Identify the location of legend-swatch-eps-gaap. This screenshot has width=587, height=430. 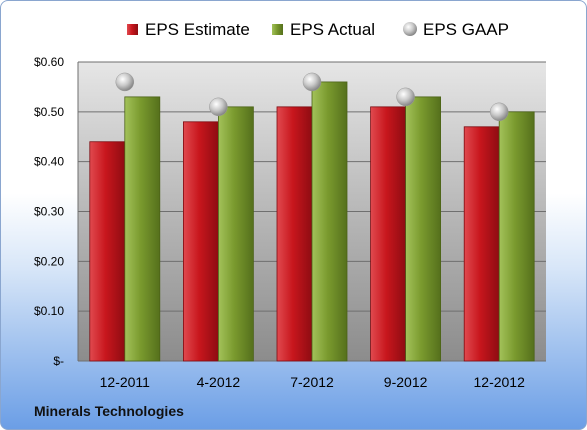
(410, 29).